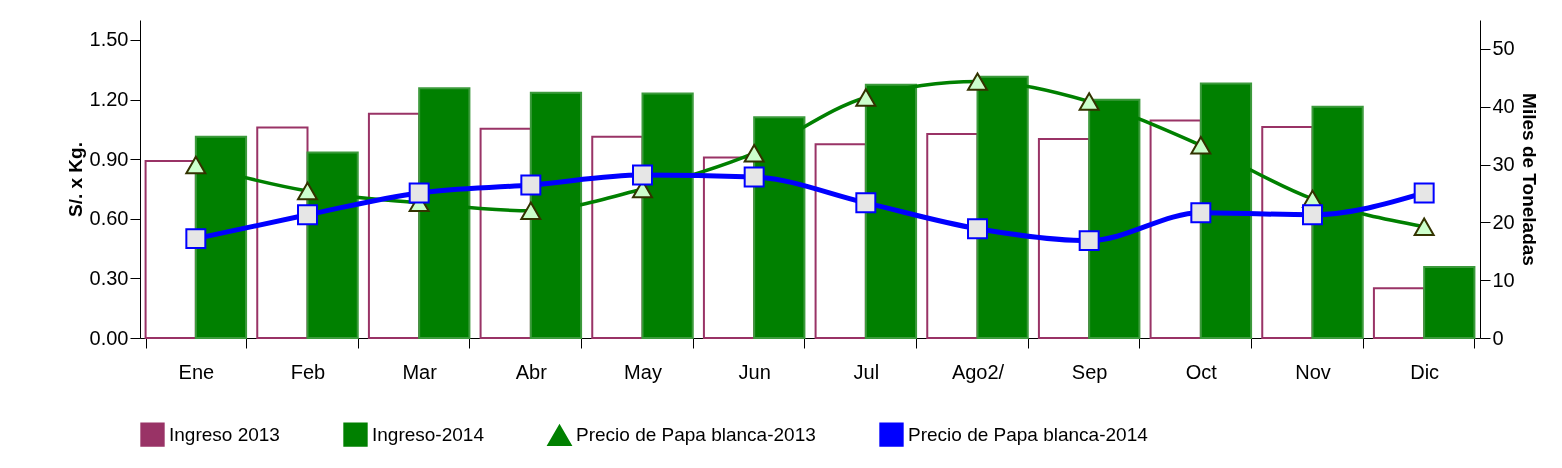 Image resolution: width=1562 pixels, height=468 pixels. What do you see at coordinates (1425, 371) in the screenshot?
I see `x-tick-label: Dic` at bounding box center [1425, 371].